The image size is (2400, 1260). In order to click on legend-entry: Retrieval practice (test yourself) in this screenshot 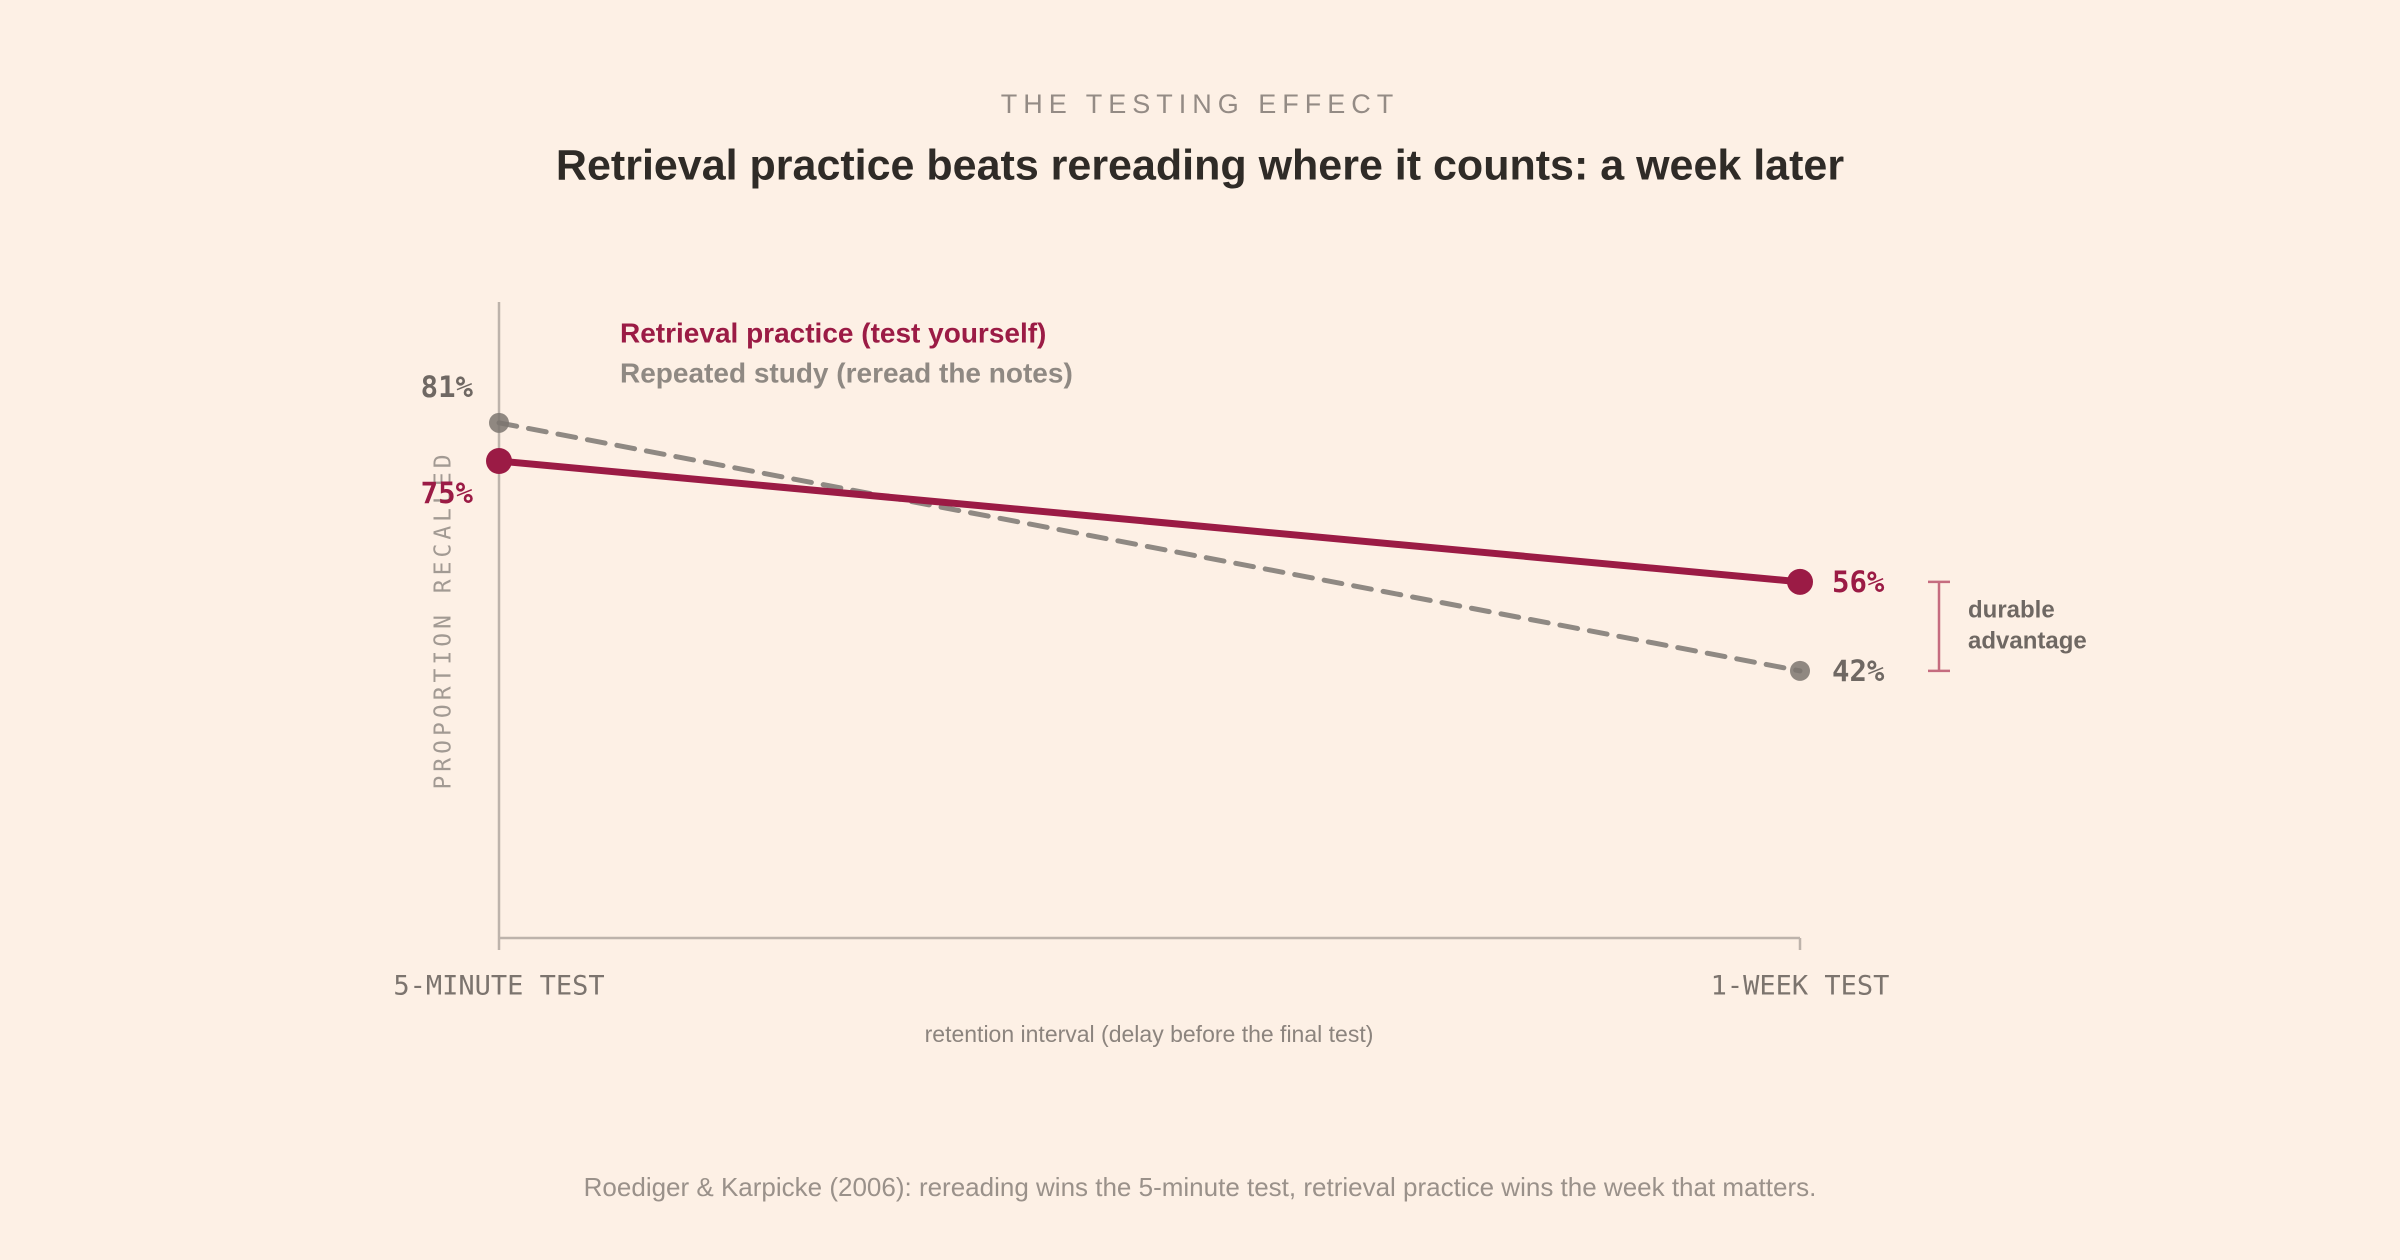, I will do `click(833, 332)`.